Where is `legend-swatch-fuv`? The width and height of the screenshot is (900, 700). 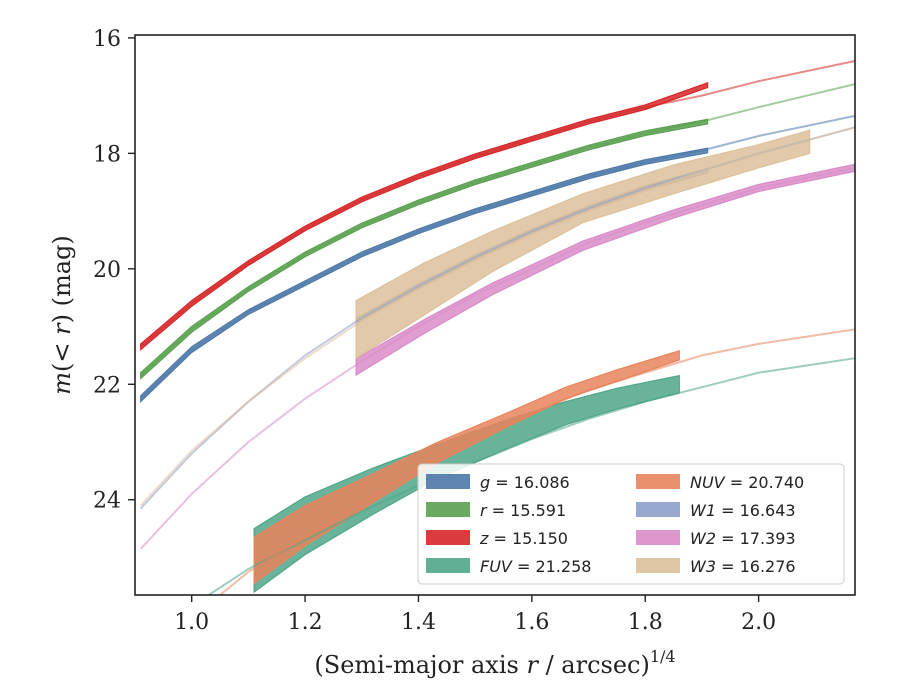 legend-swatch-fuv is located at coordinates (448, 565).